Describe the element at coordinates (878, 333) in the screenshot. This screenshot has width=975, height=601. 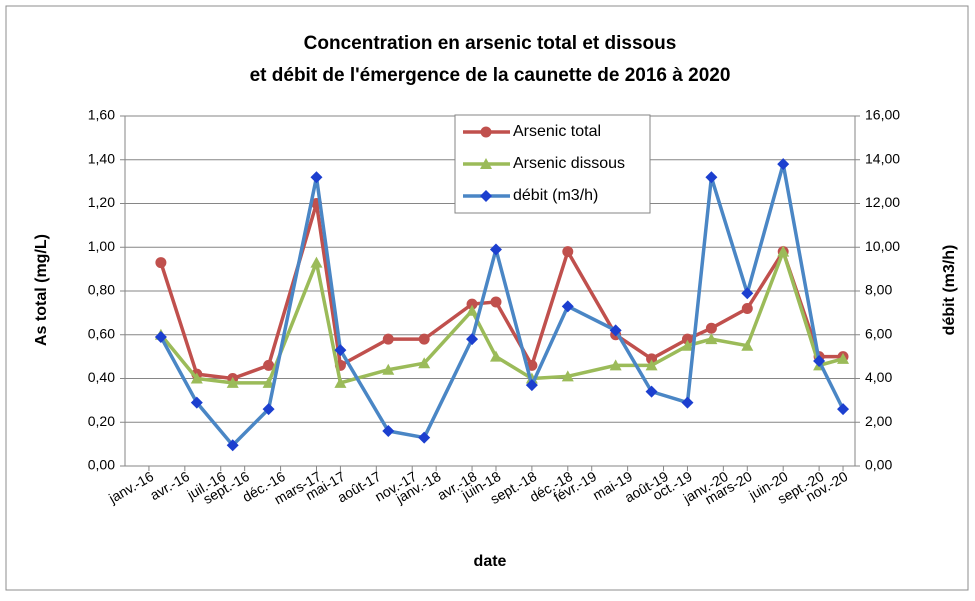
I see `y2-tick-label: 6,00` at that location.